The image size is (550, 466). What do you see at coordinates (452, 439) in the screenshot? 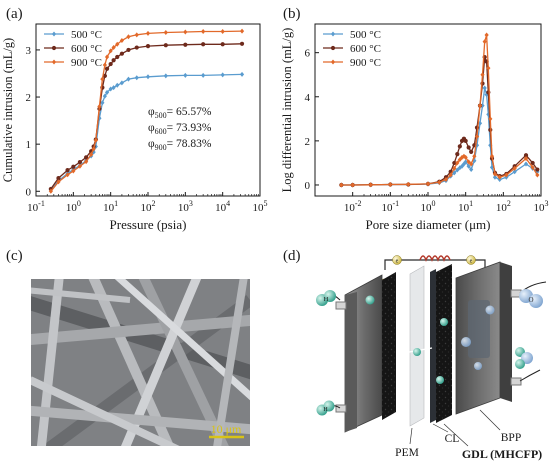
I see `cl-label: CL` at bounding box center [452, 439].